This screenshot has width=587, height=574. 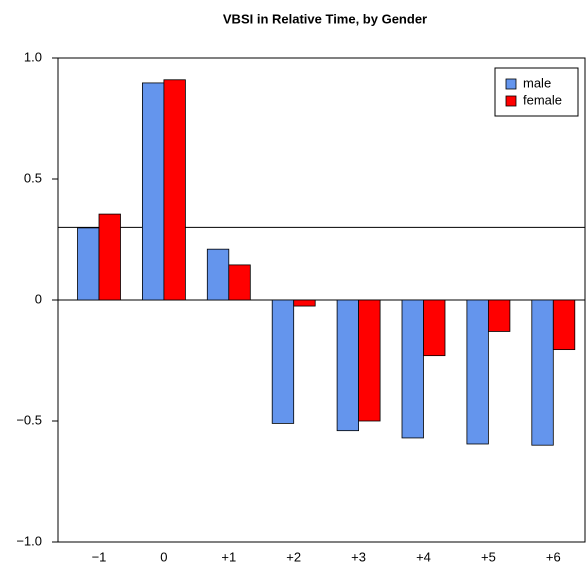 What do you see at coordinates (38, 298) in the screenshot?
I see `y-tick-label: 0` at bounding box center [38, 298].